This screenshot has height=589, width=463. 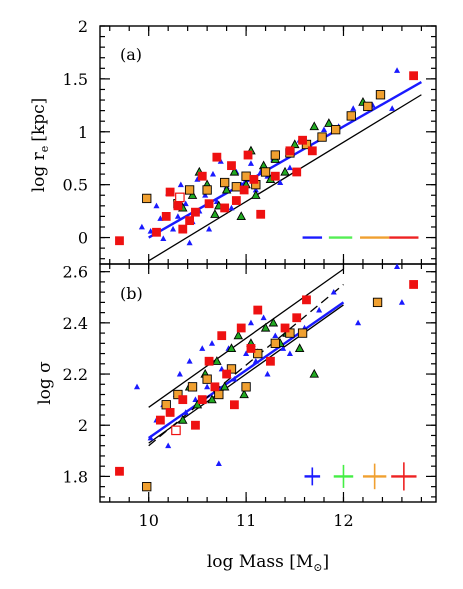 I want to click on x-tick-label-2: 12, so click(x=343, y=520).